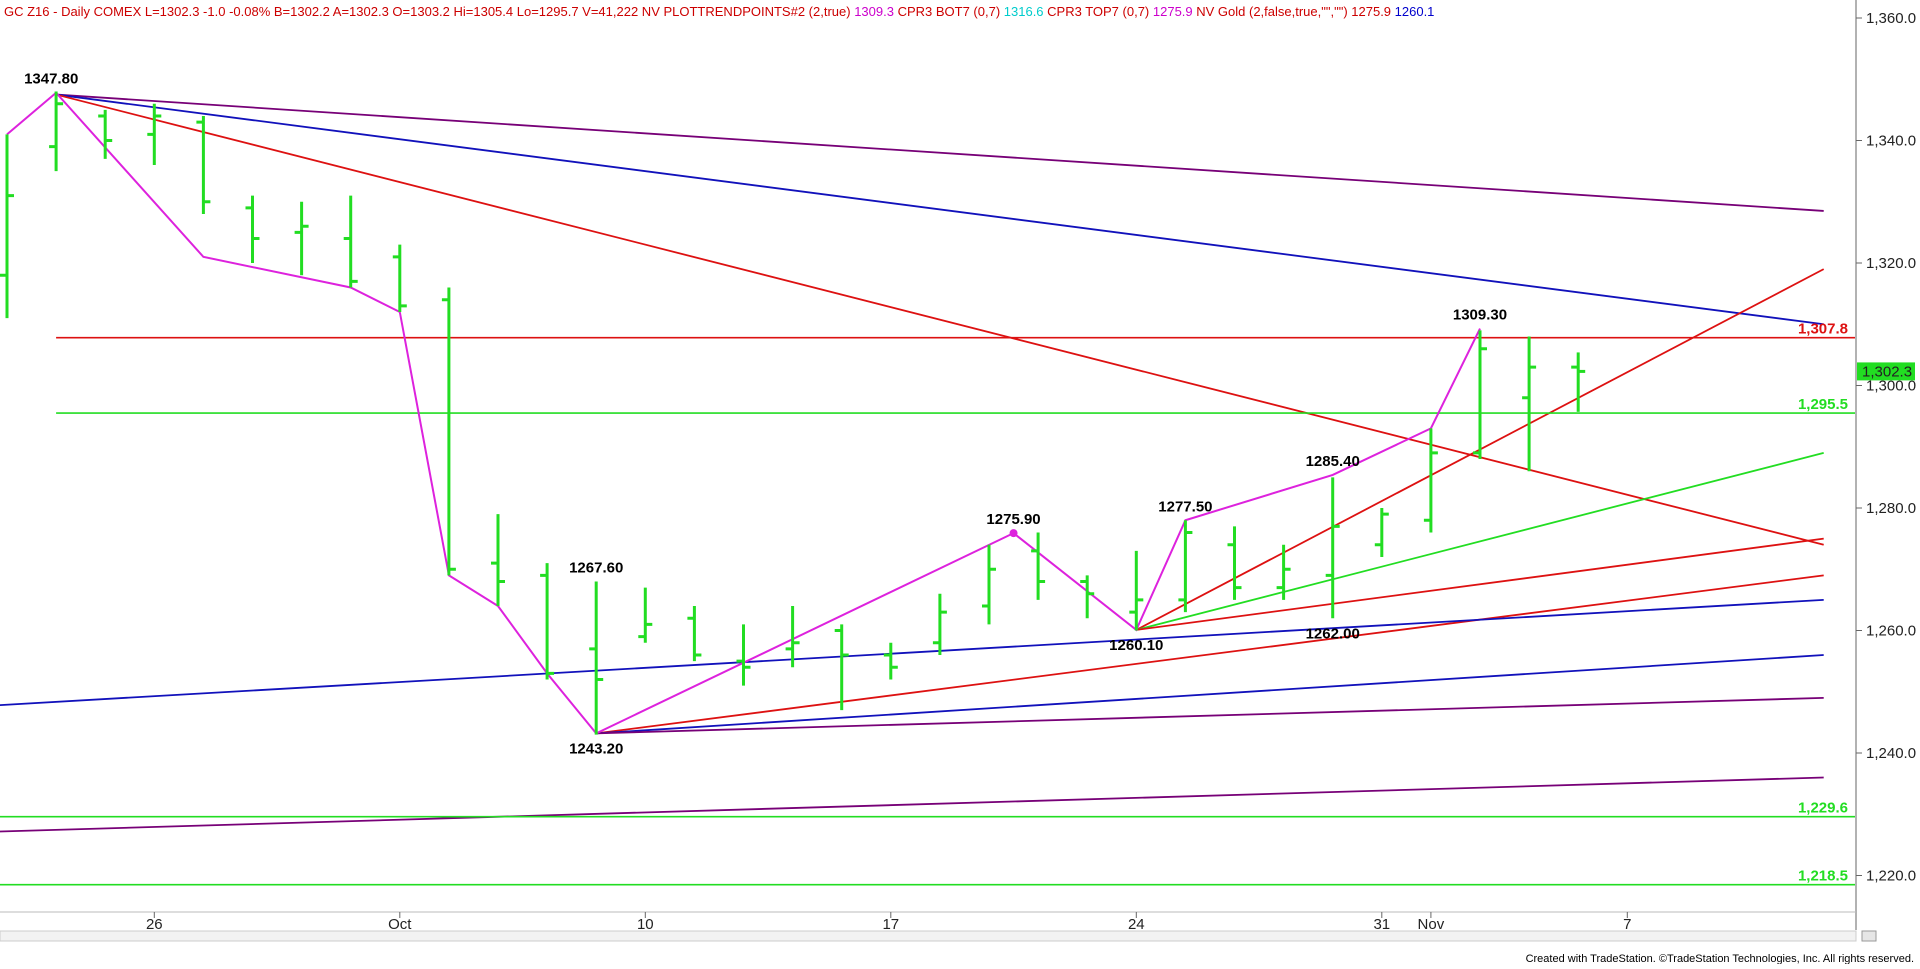 Image resolution: width=1920 pixels, height=969 pixels. What do you see at coordinates (1891, 753) in the screenshot?
I see `y-tick-label: 1,240.0` at bounding box center [1891, 753].